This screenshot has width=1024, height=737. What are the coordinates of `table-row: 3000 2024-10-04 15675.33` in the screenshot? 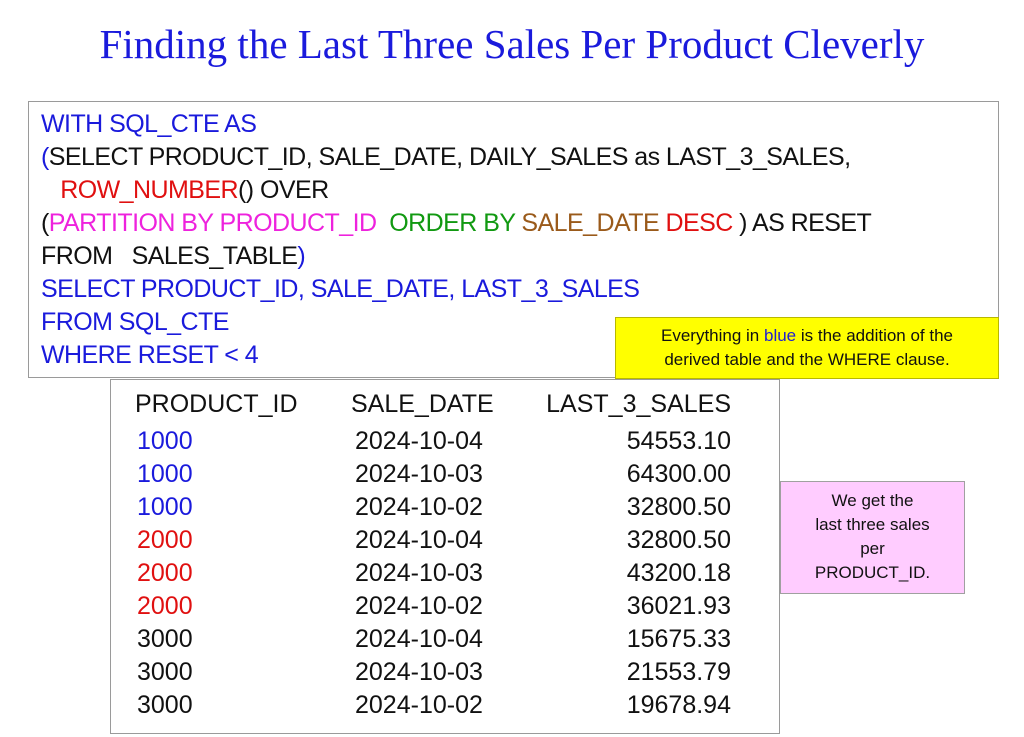 It's located at (445, 639).